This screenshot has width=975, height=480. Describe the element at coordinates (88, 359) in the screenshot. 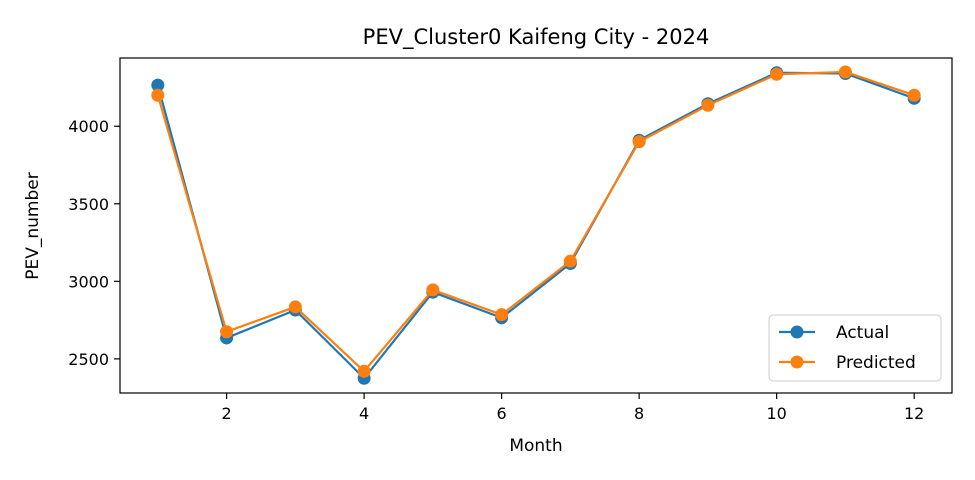

I see `y-tick-label: 2500` at that location.